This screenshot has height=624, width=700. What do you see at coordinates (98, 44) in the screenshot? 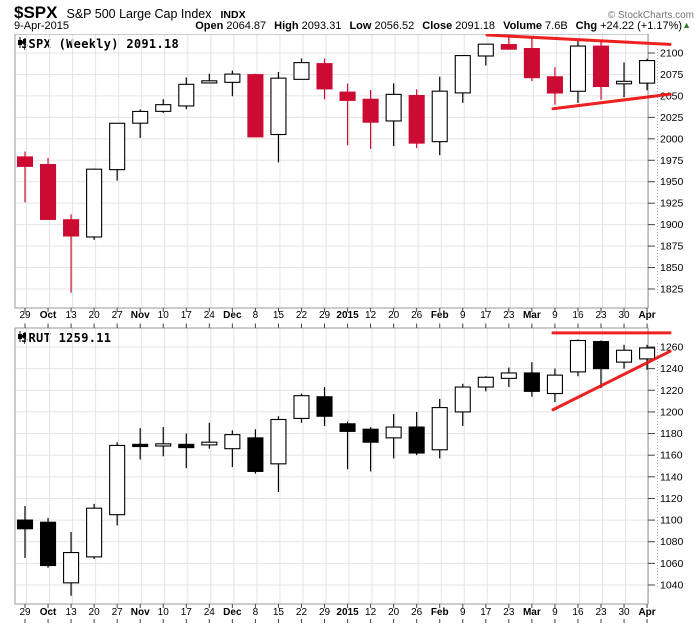
I see `spx-chart-legend: $SPX (Weekly) 2091.18` at bounding box center [98, 44].